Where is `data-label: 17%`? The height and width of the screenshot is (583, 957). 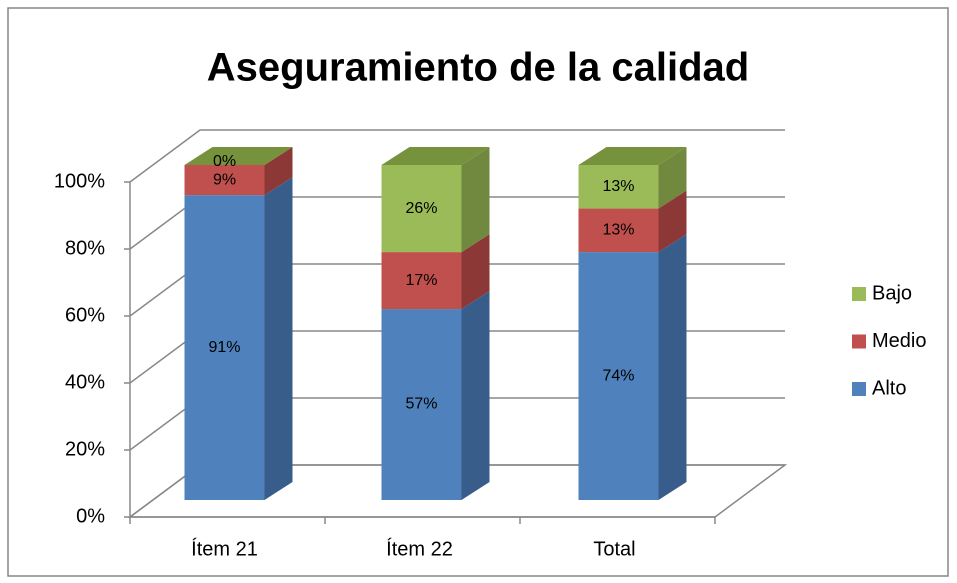 data-label: 17% is located at coordinates (421, 280).